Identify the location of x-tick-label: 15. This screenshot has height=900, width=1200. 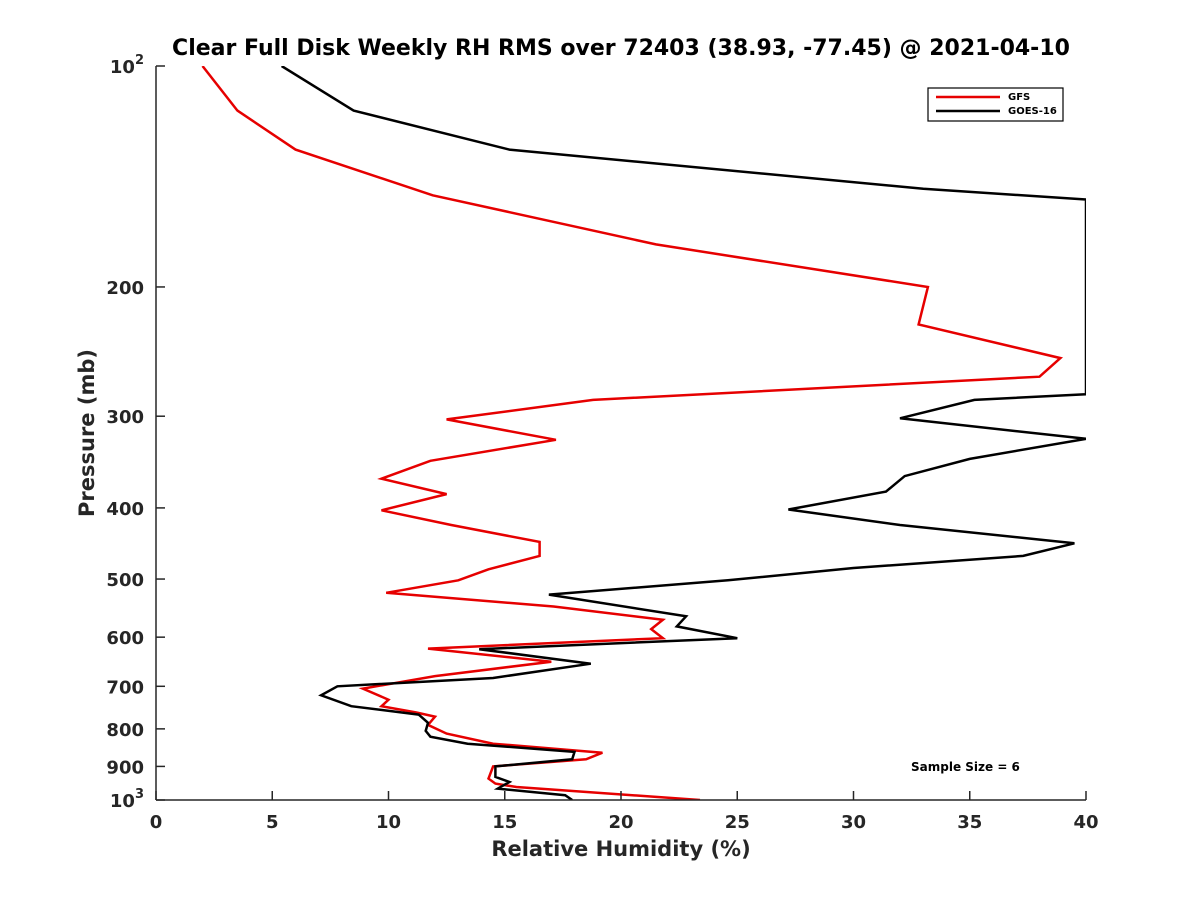
(504, 822).